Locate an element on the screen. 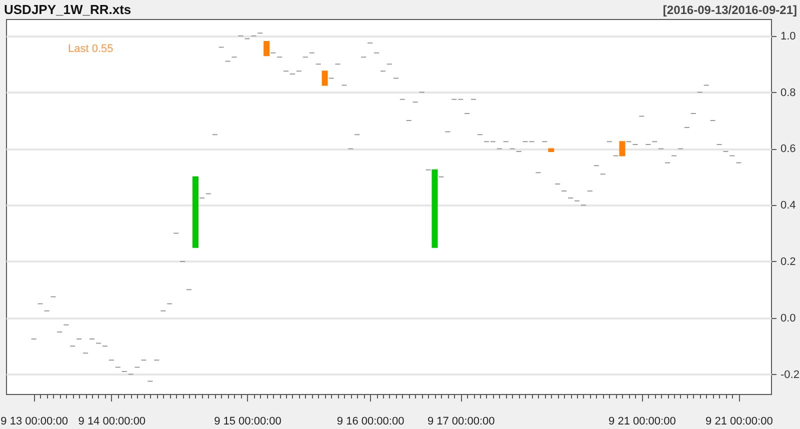  y-tick-label: 1.0 is located at coordinates (788, 36).